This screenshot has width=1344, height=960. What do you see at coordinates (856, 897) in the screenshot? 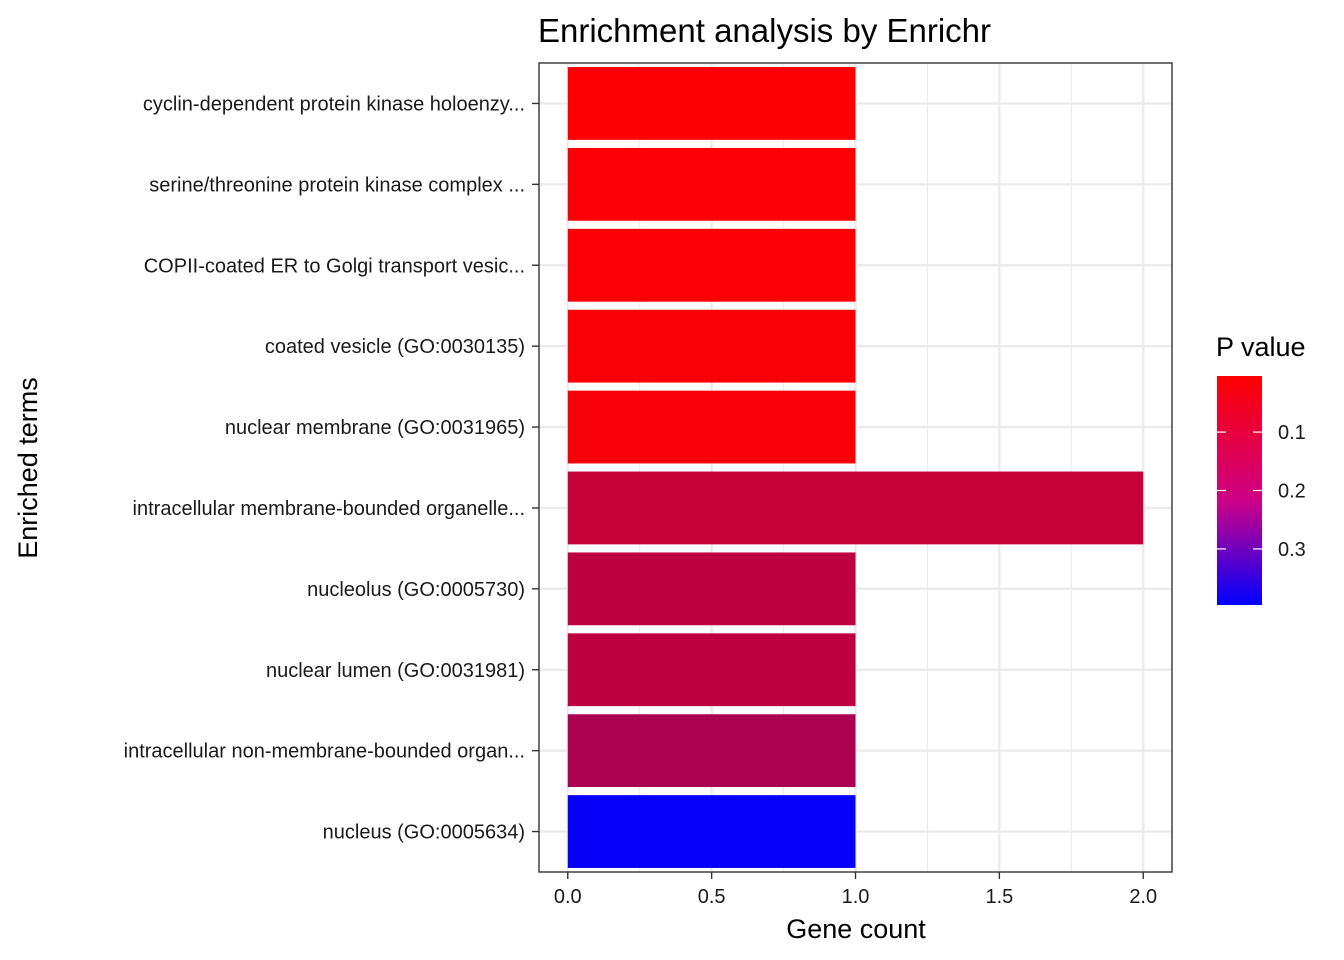
I see `x-tick-label: 1.0` at bounding box center [856, 897].